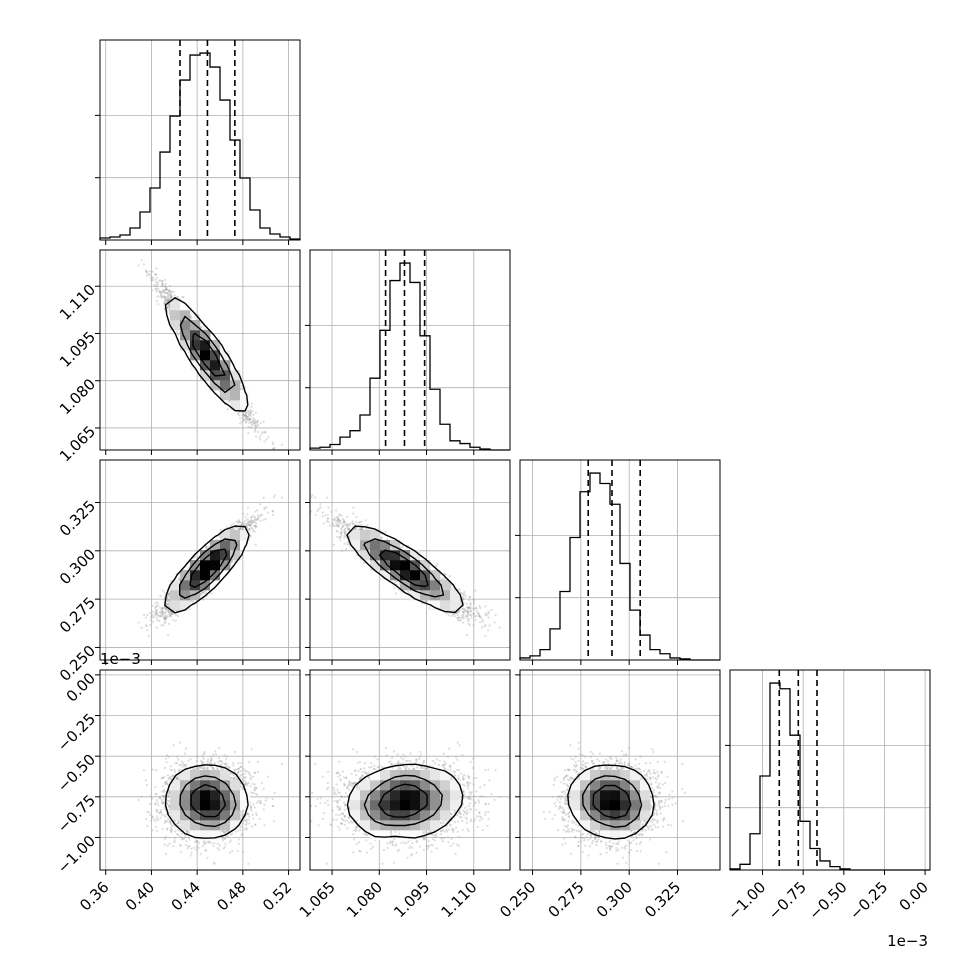 The height and width of the screenshot is (970, 970). Describe the element at coordinates (77, 396) in the screenshot. I see `y-tick-label: 1.080` at that location.